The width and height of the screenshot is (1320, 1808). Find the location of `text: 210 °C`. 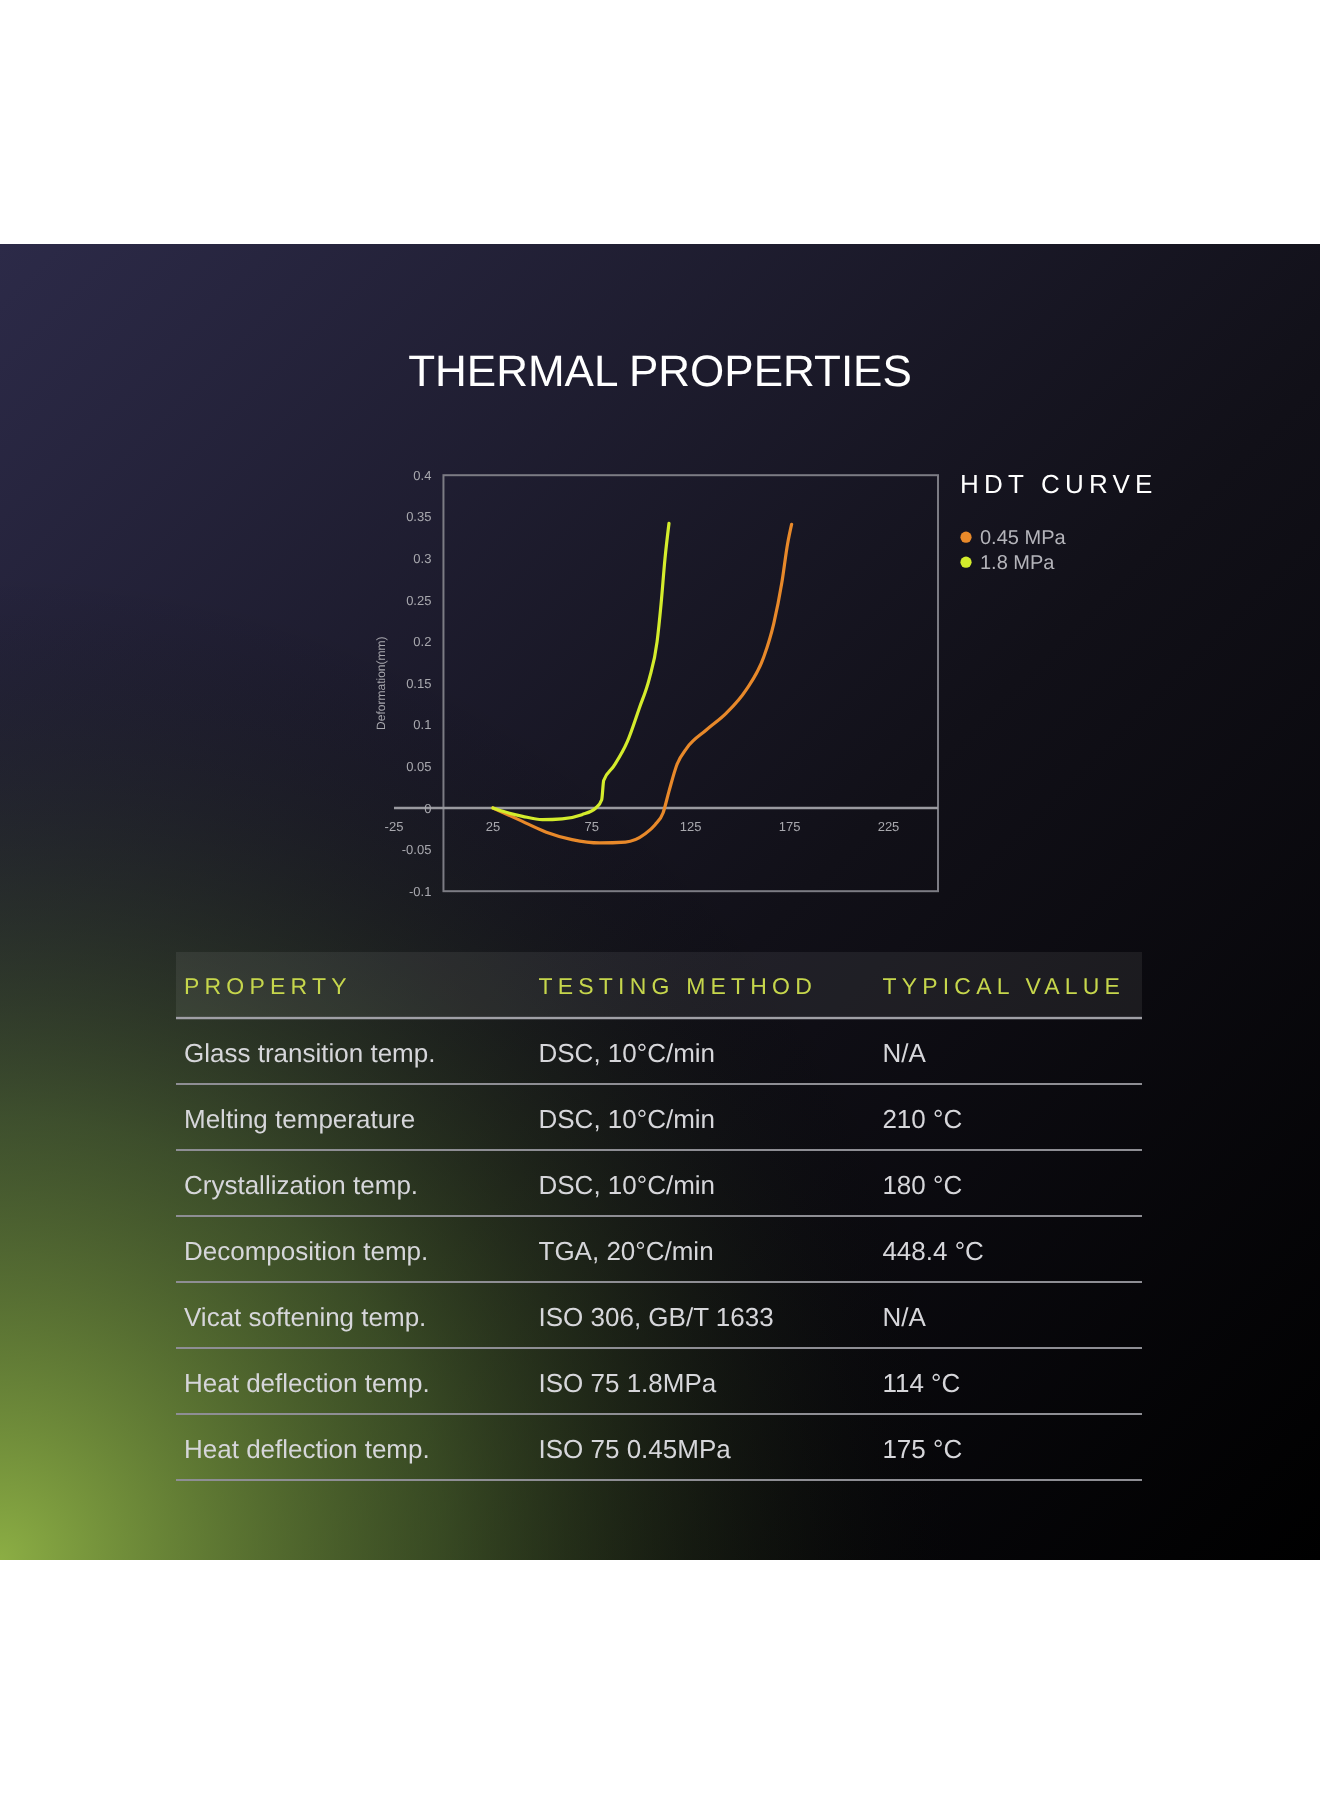

text: 210 °C is located at coordinates (922, 1119).